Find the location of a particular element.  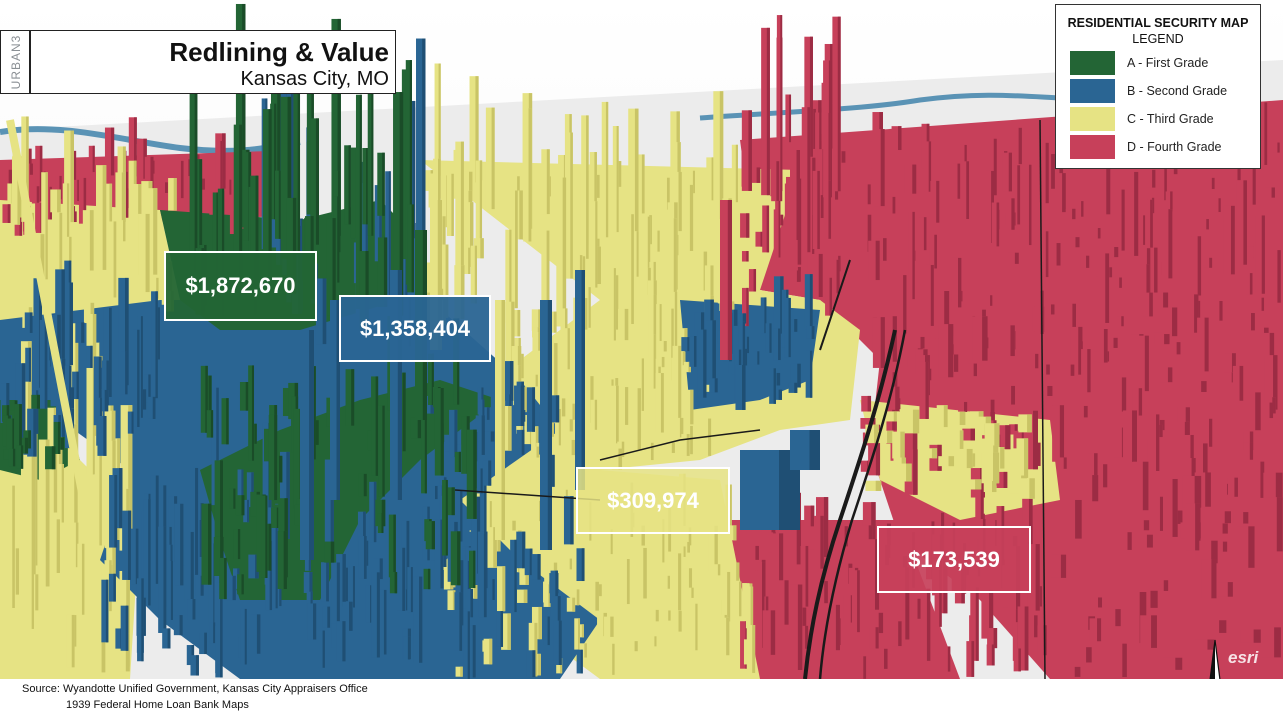

legend-item-b: B - Second Grade is located at coordinates (1162, 91).